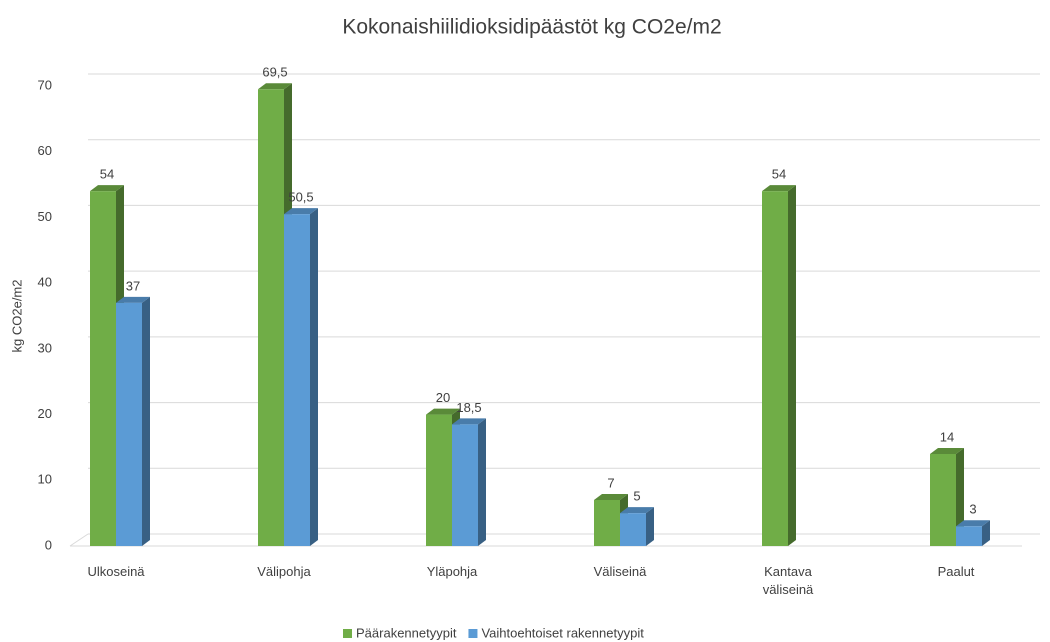 The width and height of the screenshot is (1050, 642). Describe the element at coordinates (947, 436) in the screenshot. I see `data-label: 14` at that location.